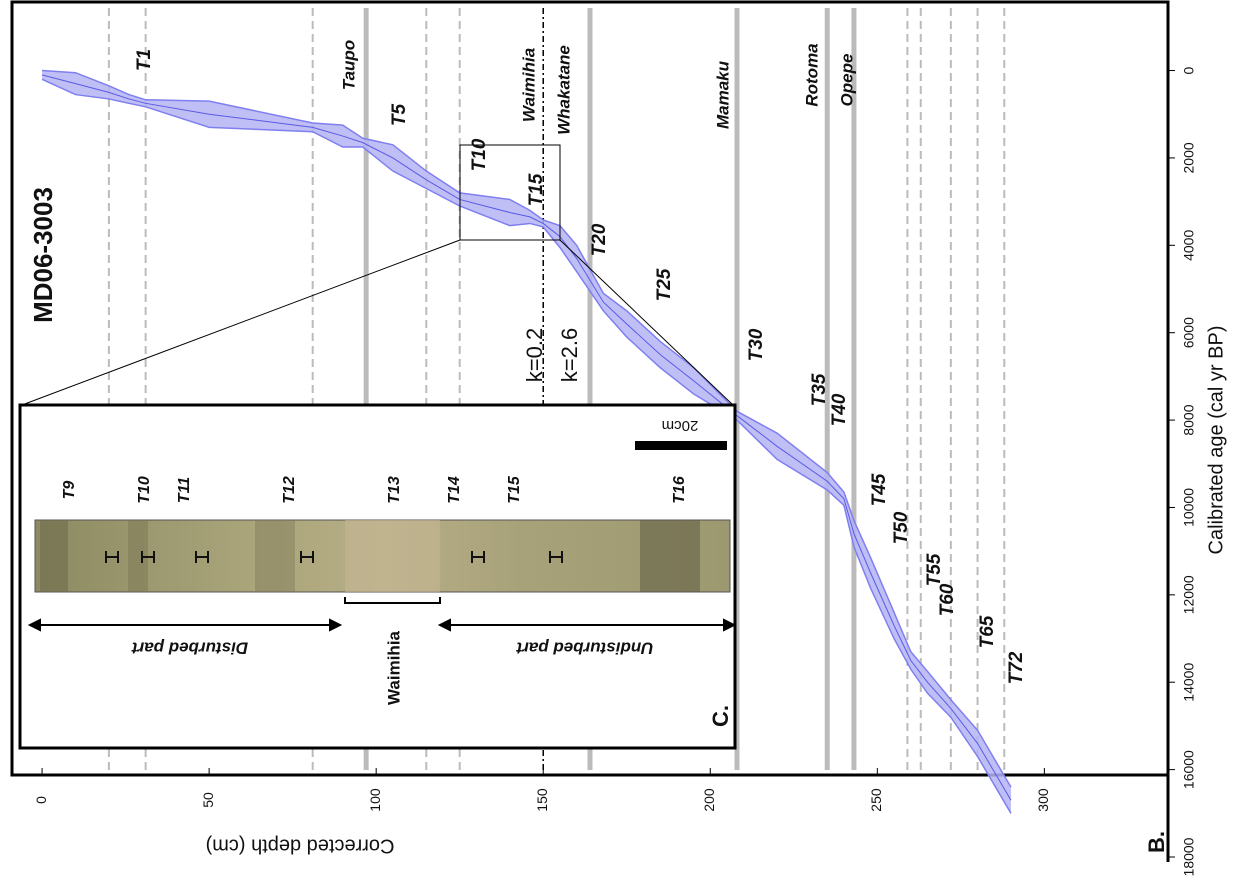  Describe the element at coordinates (876, 800) in the screenshot. I see `x-tick-label: 250` at that location.